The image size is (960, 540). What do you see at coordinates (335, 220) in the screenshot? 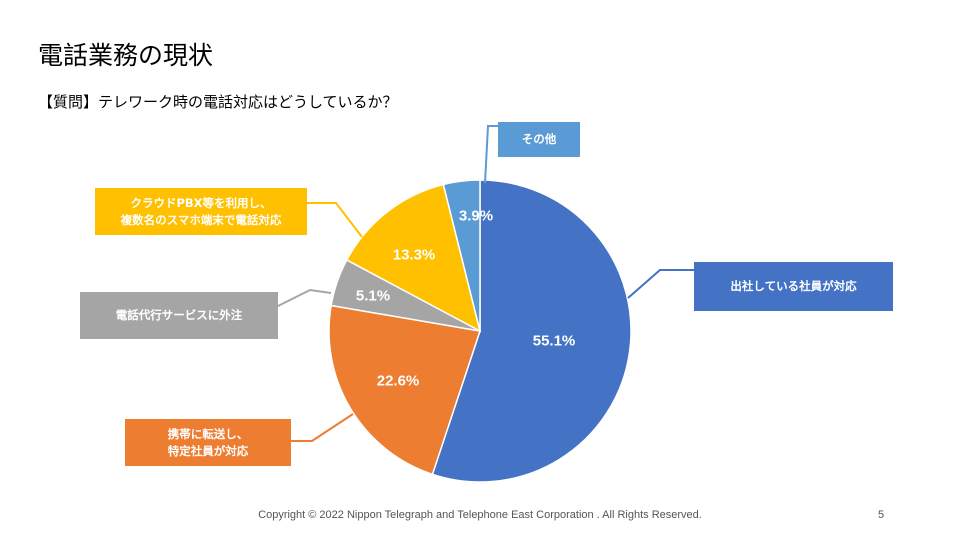
I see `leader-line-cloud` at bounding box center [335, 220].